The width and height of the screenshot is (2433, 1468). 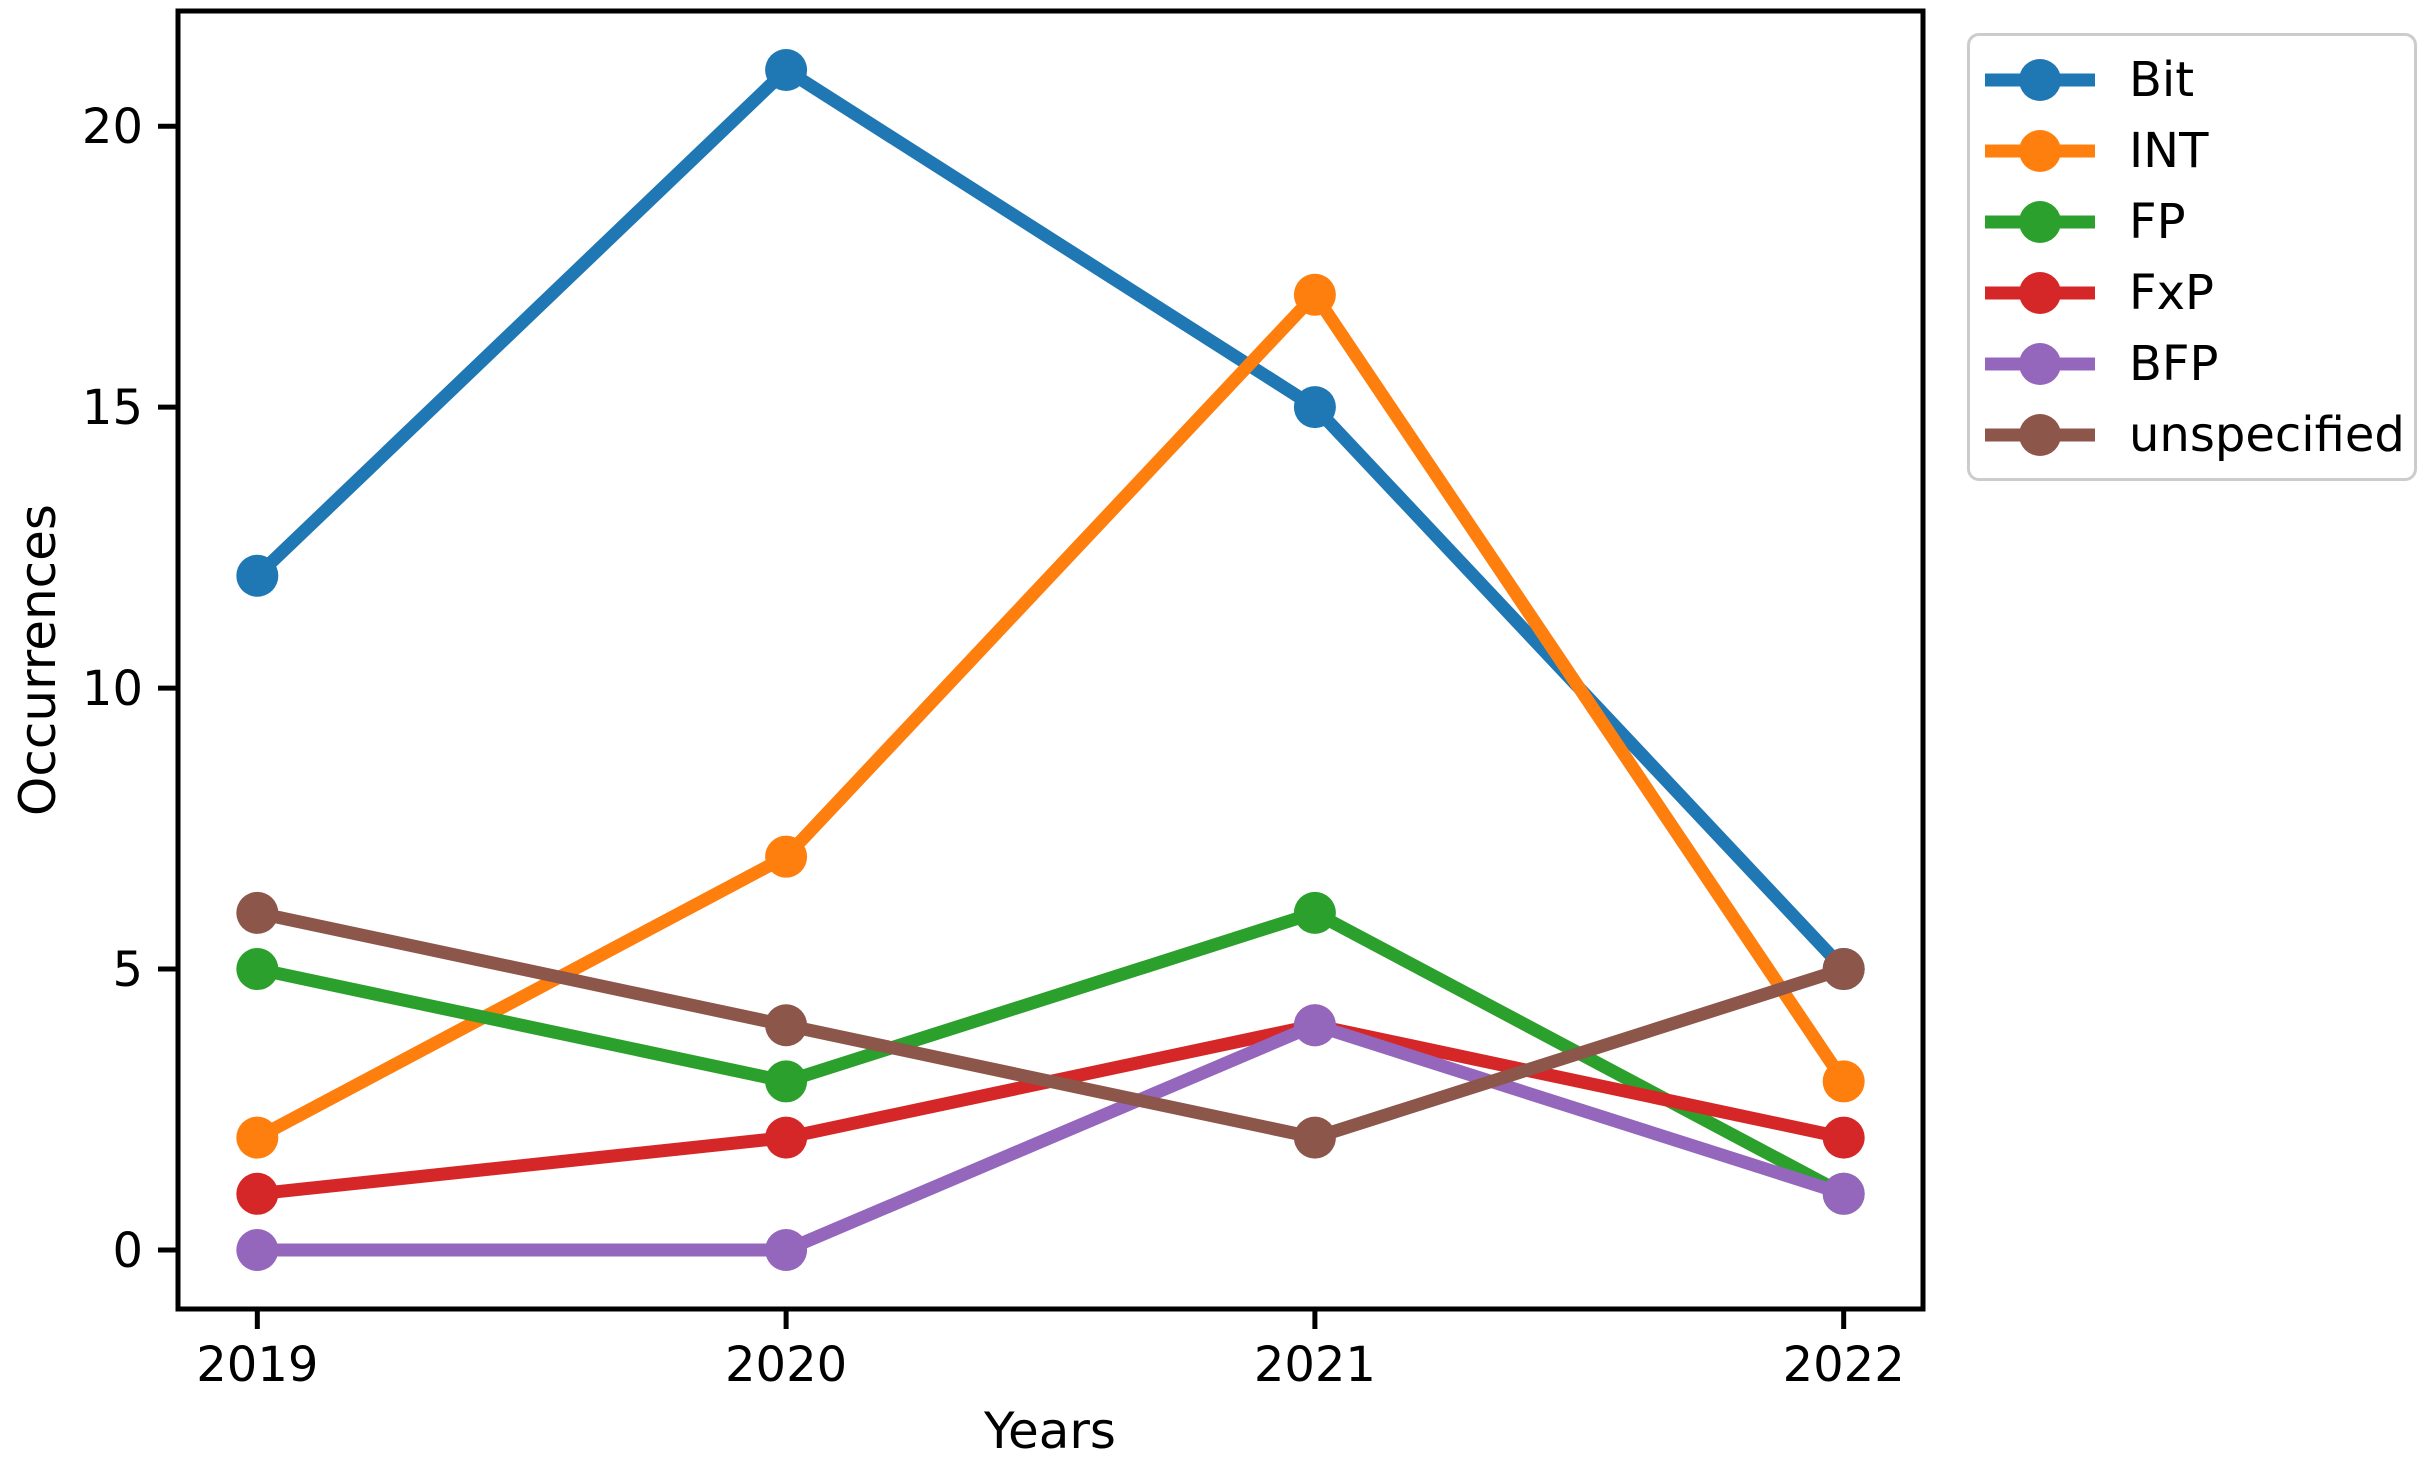 I want to click on legend-item-unspecified: unspecified, so click(x=2193, y=434).